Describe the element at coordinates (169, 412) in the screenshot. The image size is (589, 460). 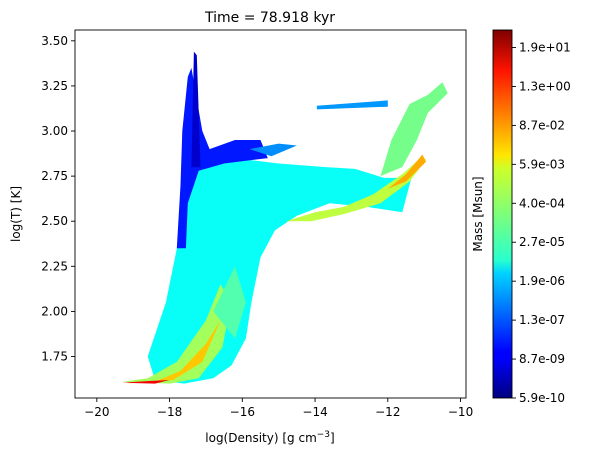
I see `x-tick-label: −18` at that location.